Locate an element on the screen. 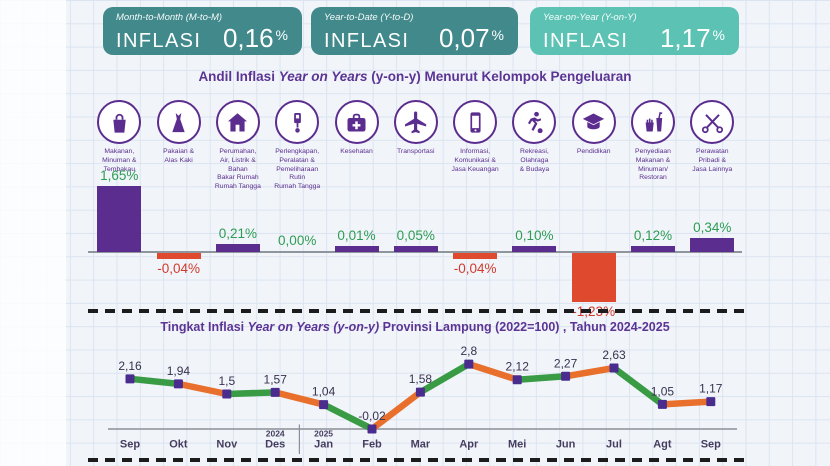  category-label: Rekreasi, Olahraga & Budaya is located at coordinates (534, 160).